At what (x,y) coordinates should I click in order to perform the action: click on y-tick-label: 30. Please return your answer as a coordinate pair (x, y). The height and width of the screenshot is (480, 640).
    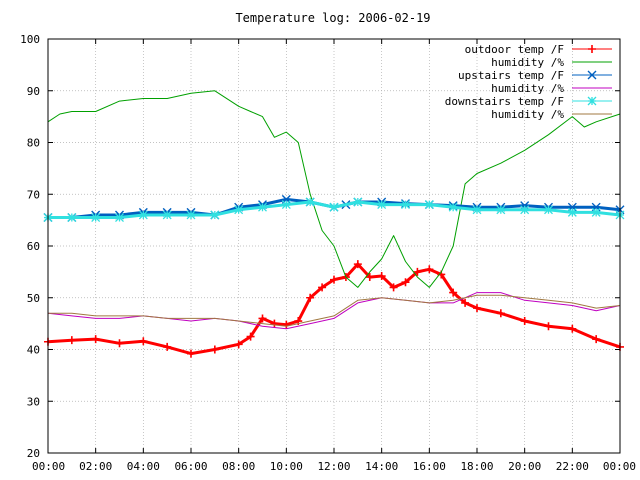
    Looking at the image, I should click on (33, 401).